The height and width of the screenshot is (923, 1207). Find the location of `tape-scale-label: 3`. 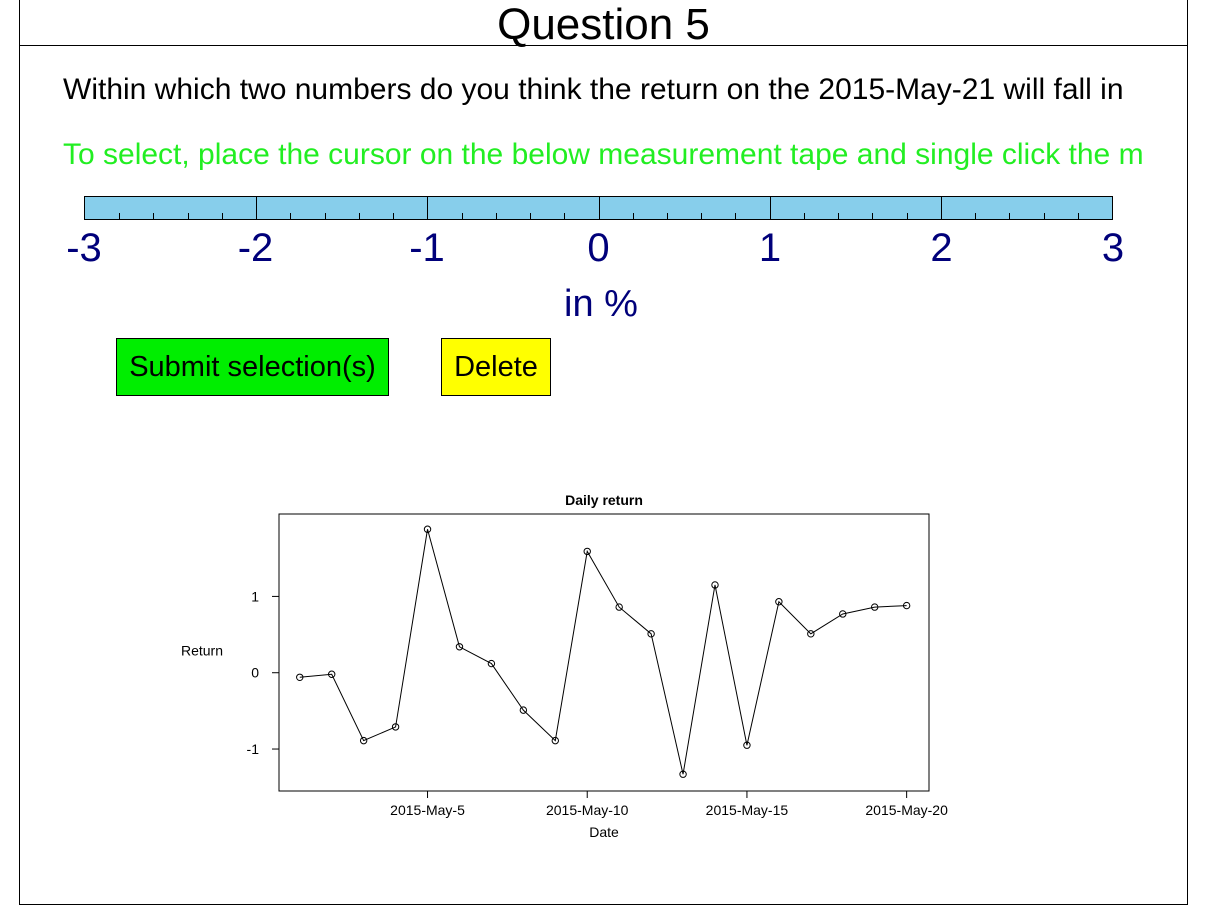

tape-scale-label: 3 is located at coordinates (1113, 248).